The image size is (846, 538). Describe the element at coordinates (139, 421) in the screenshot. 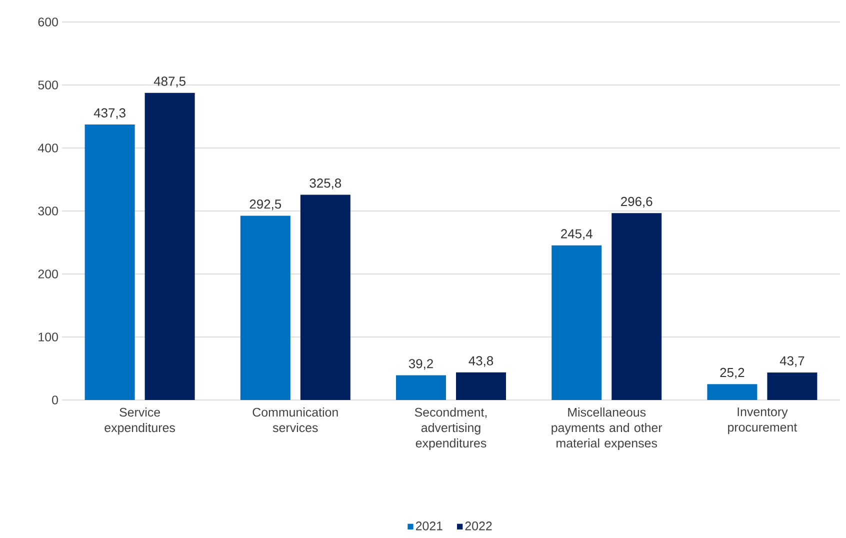

I see `x-tick-label: Service expenditures` at that location.